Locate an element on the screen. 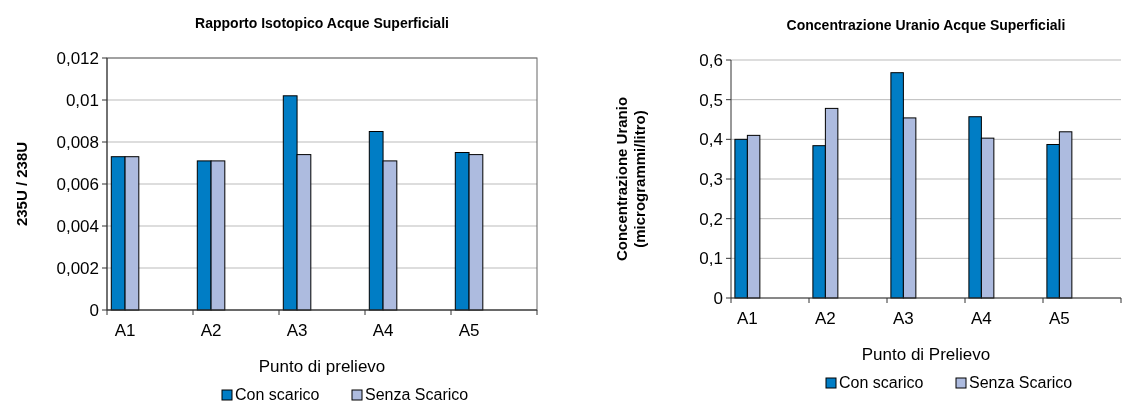 The height and width of the screenshot is (420, 1134). y-tick-label: 0,6 is located at coordinates (711, 60).